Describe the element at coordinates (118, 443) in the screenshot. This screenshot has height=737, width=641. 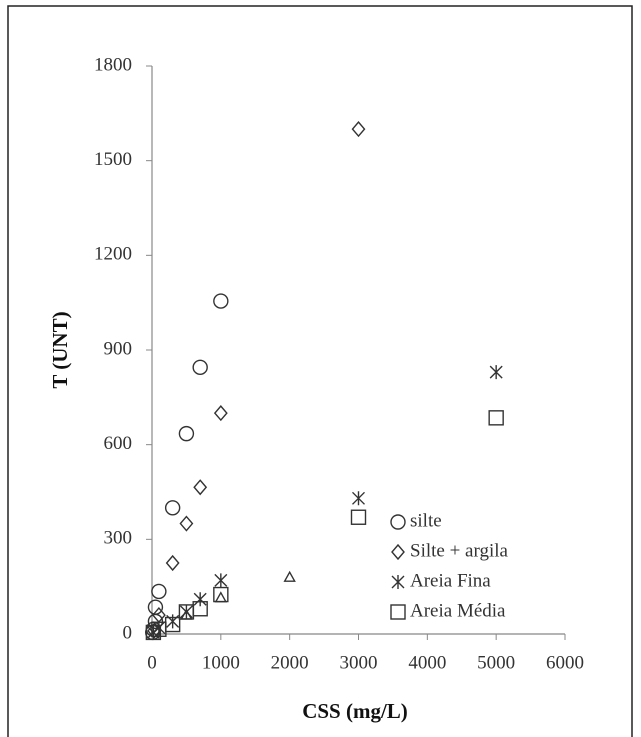
I see `y-tick-label: 600` at that location.